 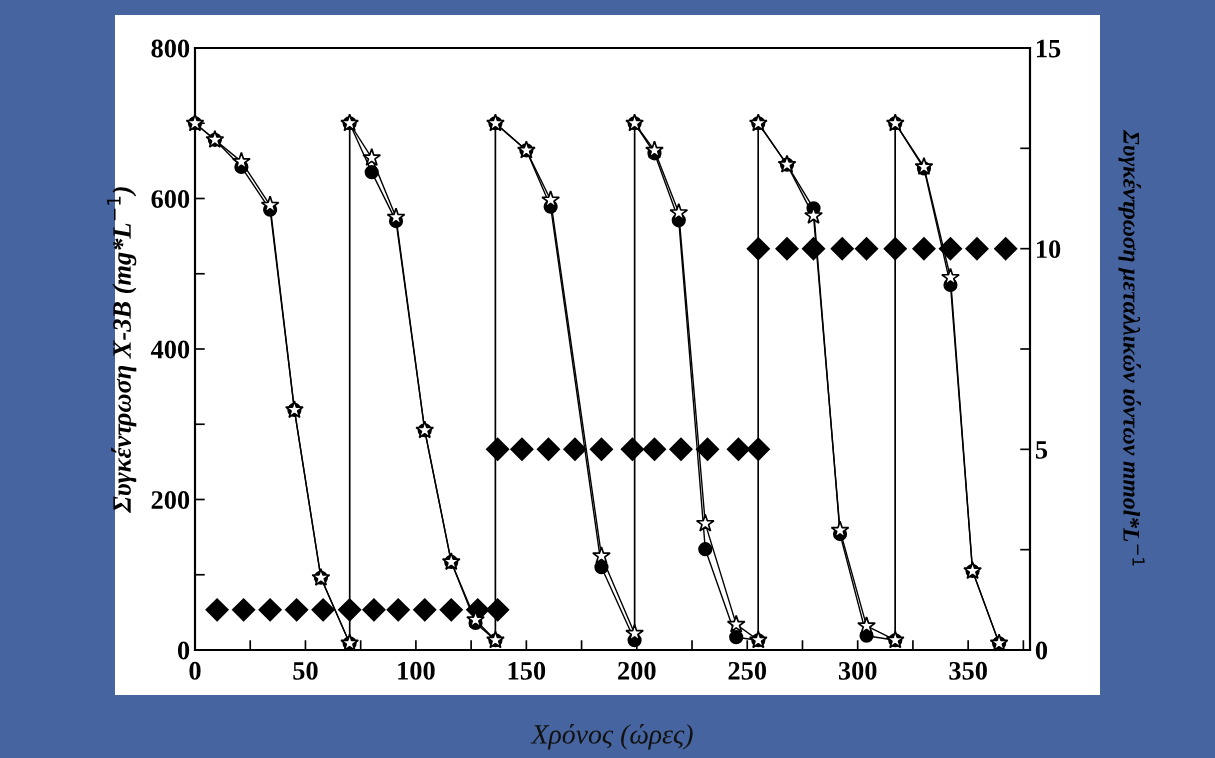 What do you see at coordinates (968, 670) in the screenshot?
I see `x-tick-label: 350` at bounding box center [968, 670].